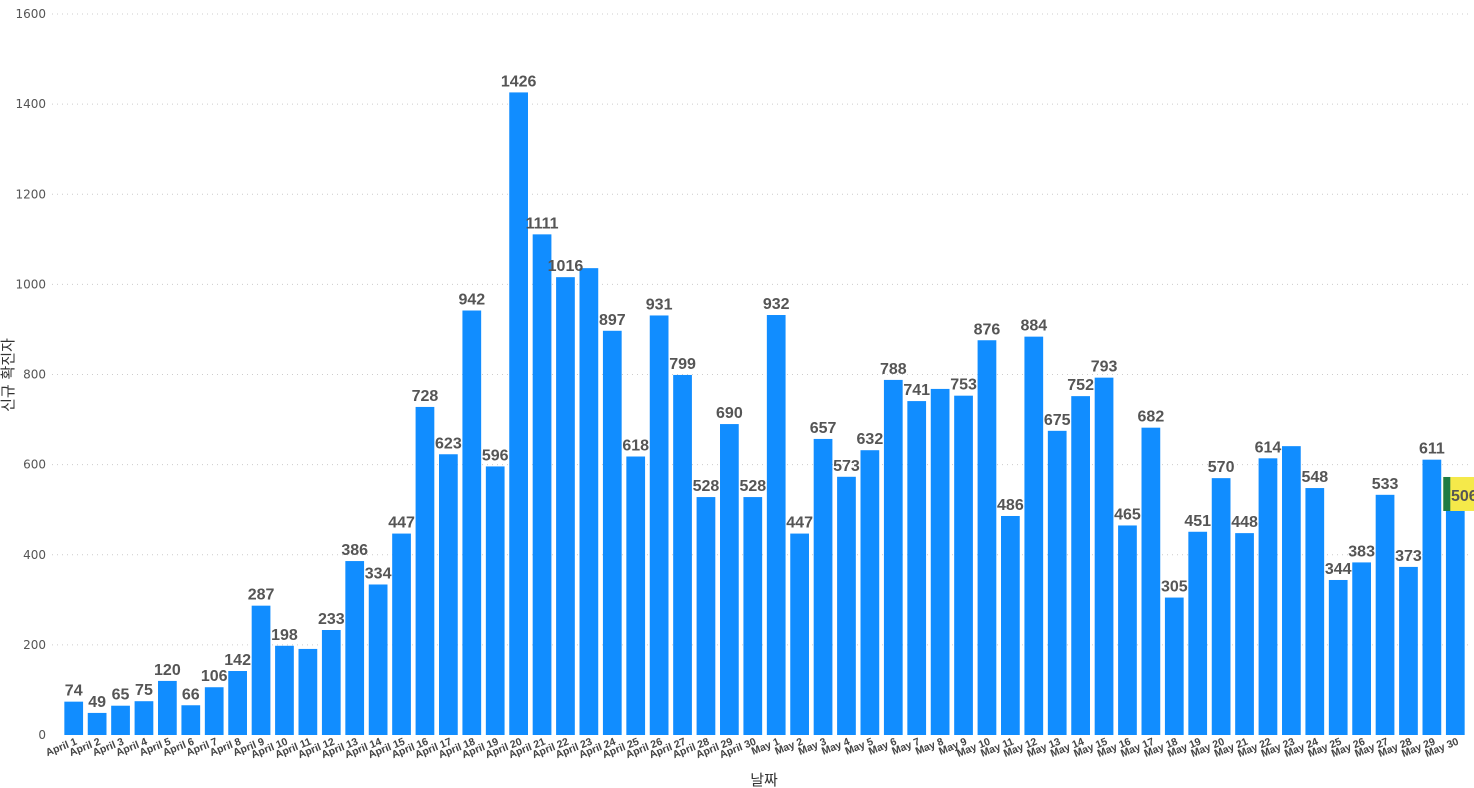 This screenshot has width=1474, height=788. I want to click on x-axis-title: 날짜, so click(764, 779).